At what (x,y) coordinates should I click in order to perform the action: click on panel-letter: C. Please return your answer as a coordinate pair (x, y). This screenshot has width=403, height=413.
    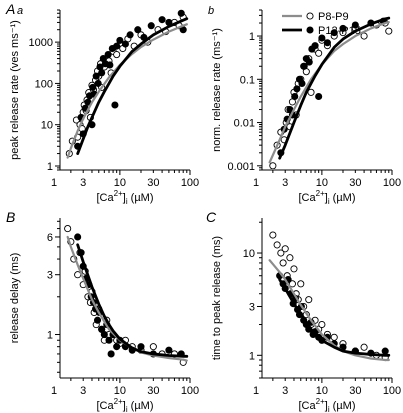
    Looking at the image, I should click on (211, 217).